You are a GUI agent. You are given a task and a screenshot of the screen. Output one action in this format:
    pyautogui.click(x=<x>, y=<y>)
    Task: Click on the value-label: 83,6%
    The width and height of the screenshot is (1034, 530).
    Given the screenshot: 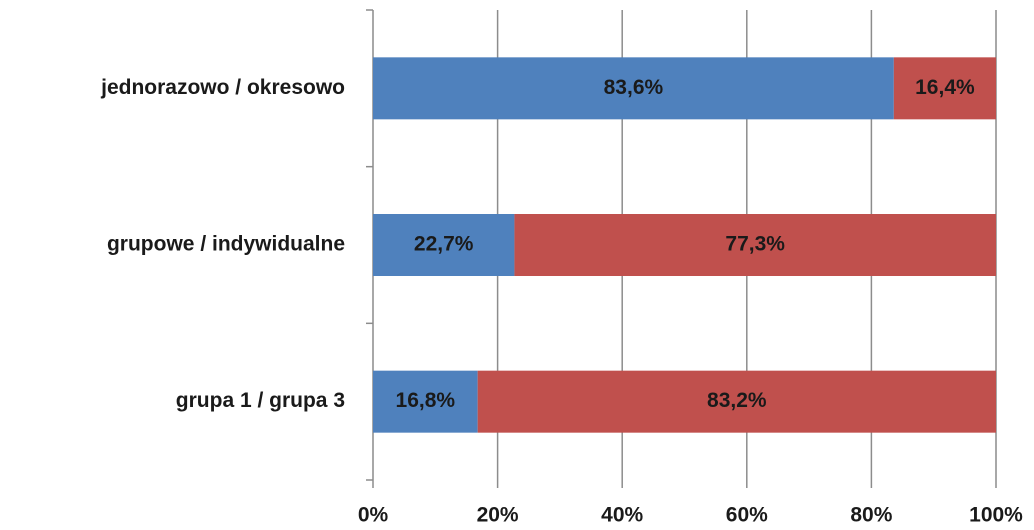 What is the action you would take?
    pyautogui.click(x=634, y=87)
    